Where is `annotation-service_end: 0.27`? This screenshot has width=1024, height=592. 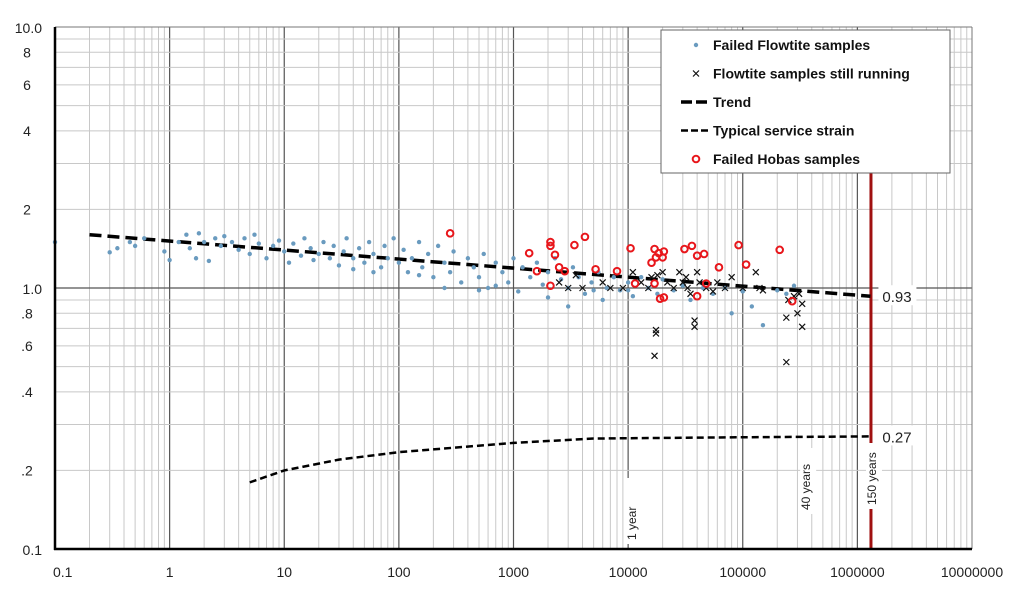
annotation-service_end: 0.27 is located at coordinates (896, 437).